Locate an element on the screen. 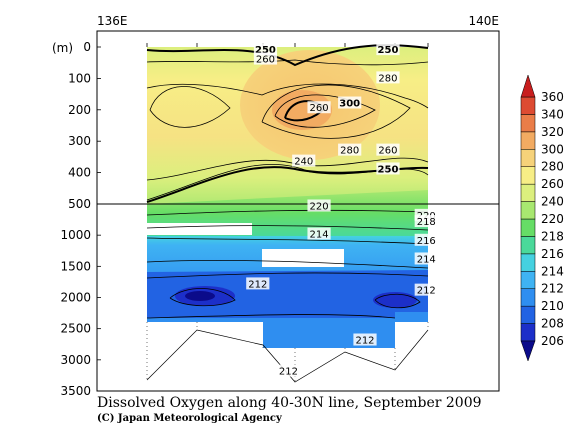 This screenshot has width=570, height=441. colorbar-label: 216 is located at coordinates (552, 254).